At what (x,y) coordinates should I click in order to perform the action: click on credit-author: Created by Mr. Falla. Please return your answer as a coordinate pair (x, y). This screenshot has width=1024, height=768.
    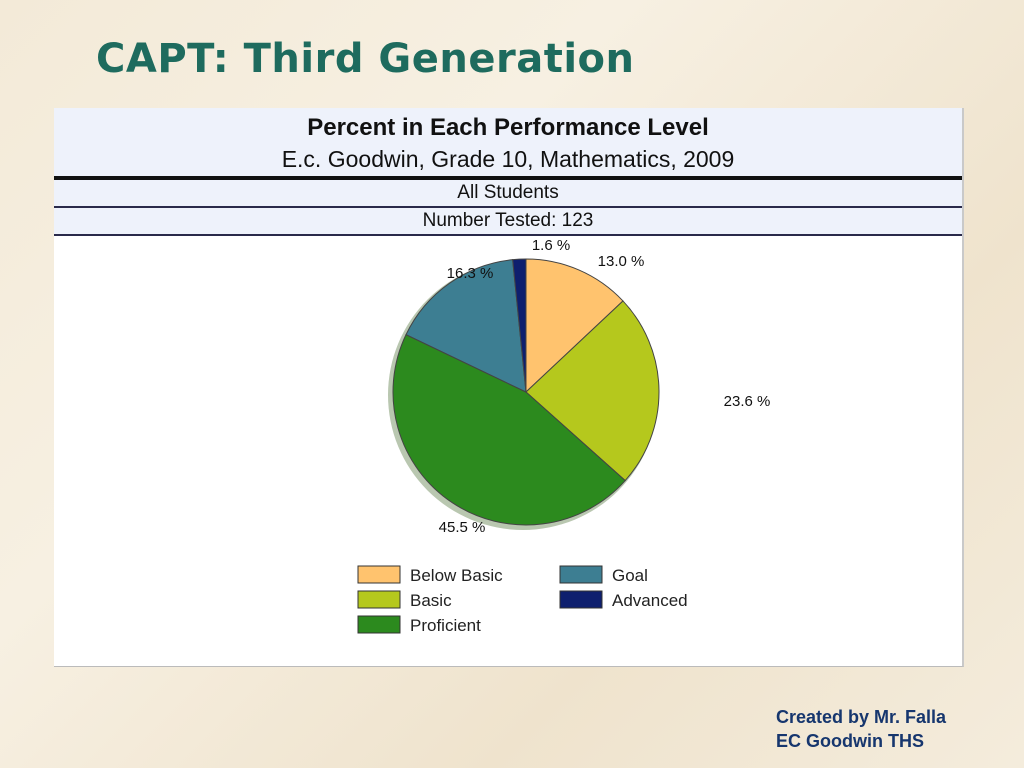
    Looking at the image, I should click on (861, 717).